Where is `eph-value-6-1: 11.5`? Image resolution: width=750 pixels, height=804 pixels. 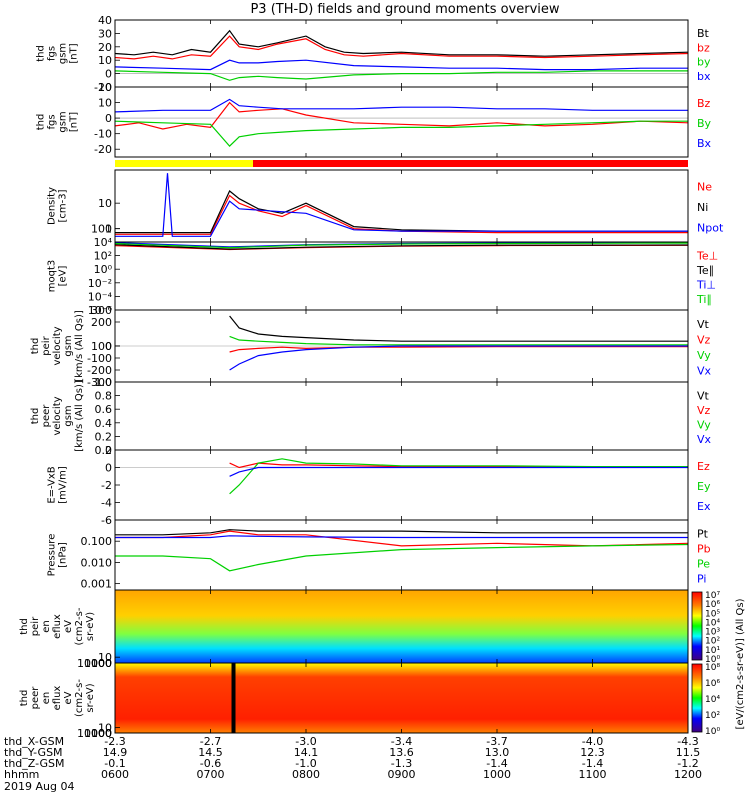
eph-value-6-1: 11.5 is located at coordinates (688, 752).